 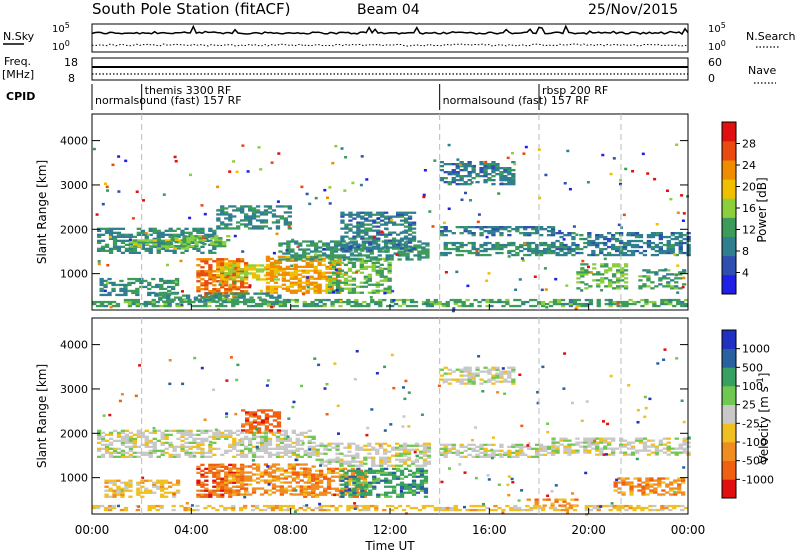 I want to click on nave-top-tick: 60, so click(x=715, y=62).